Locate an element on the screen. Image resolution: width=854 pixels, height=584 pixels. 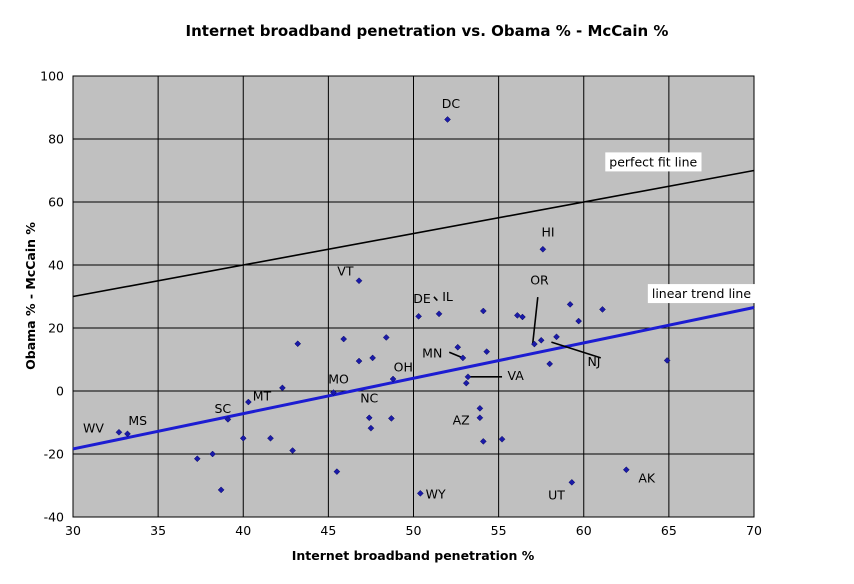
x-tick-label: 45 is located at coordinates (328, 530).